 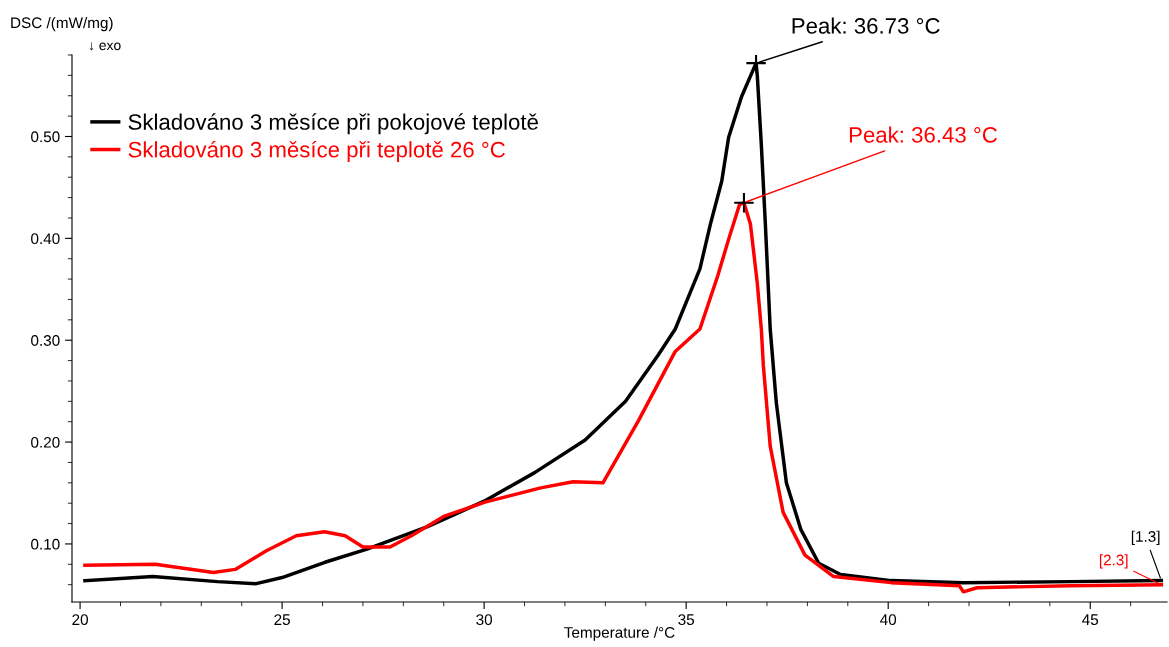 I want to click on annotation: [2.3], so click(x=1113, y=561).